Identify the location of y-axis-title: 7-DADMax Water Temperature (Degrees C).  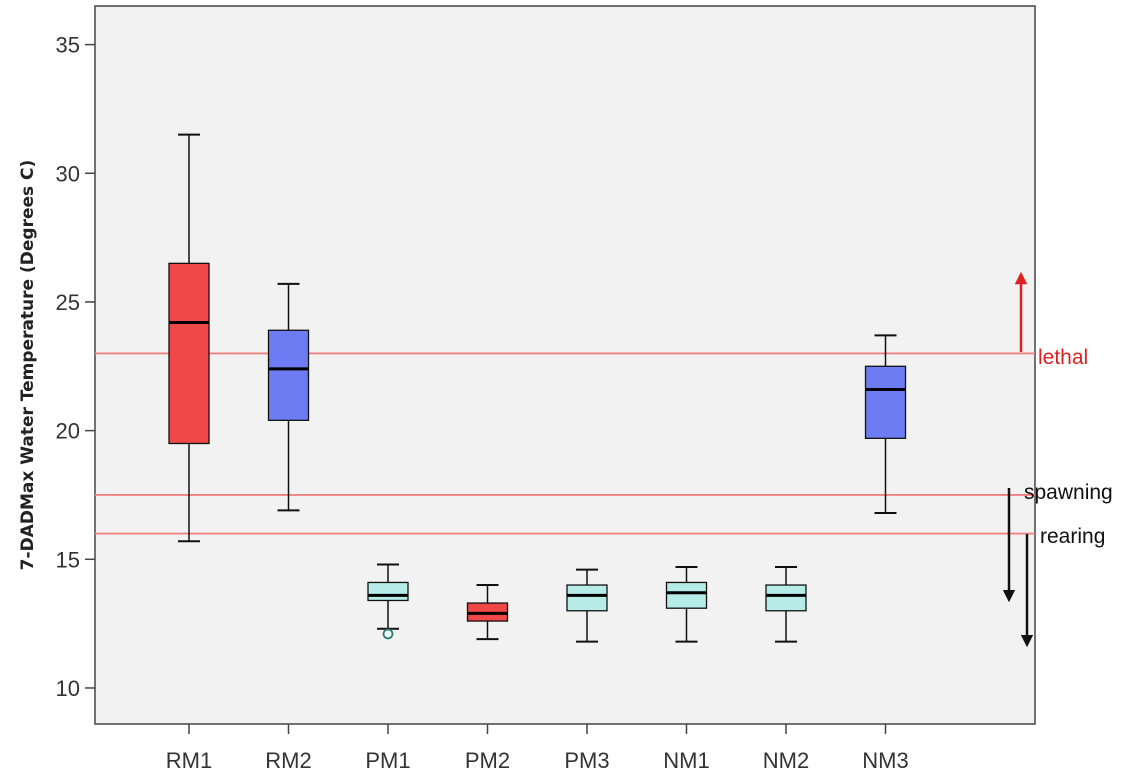
(28, 365).